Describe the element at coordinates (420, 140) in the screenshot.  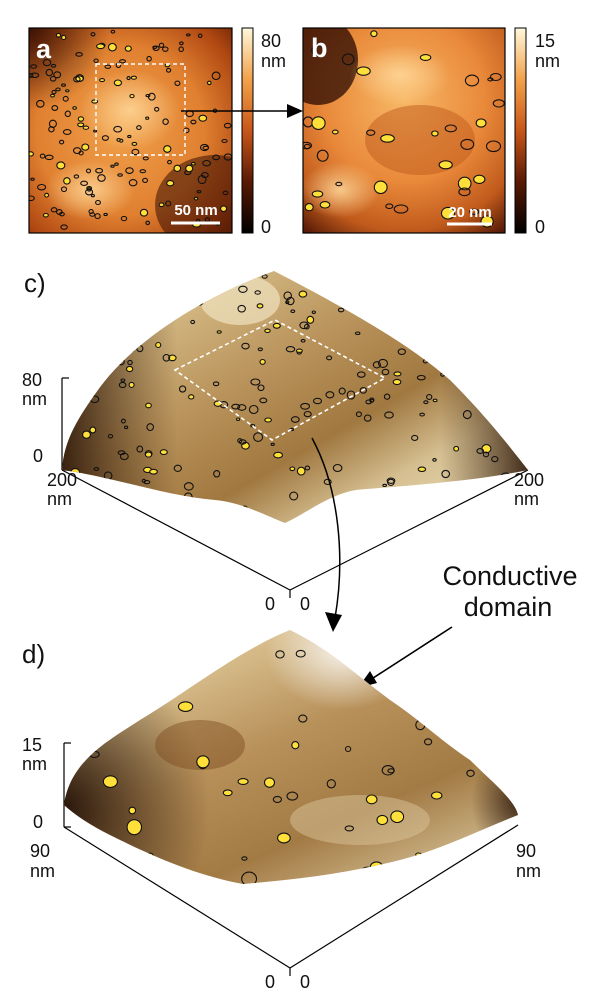
I see `shade-b-mid` at that location.